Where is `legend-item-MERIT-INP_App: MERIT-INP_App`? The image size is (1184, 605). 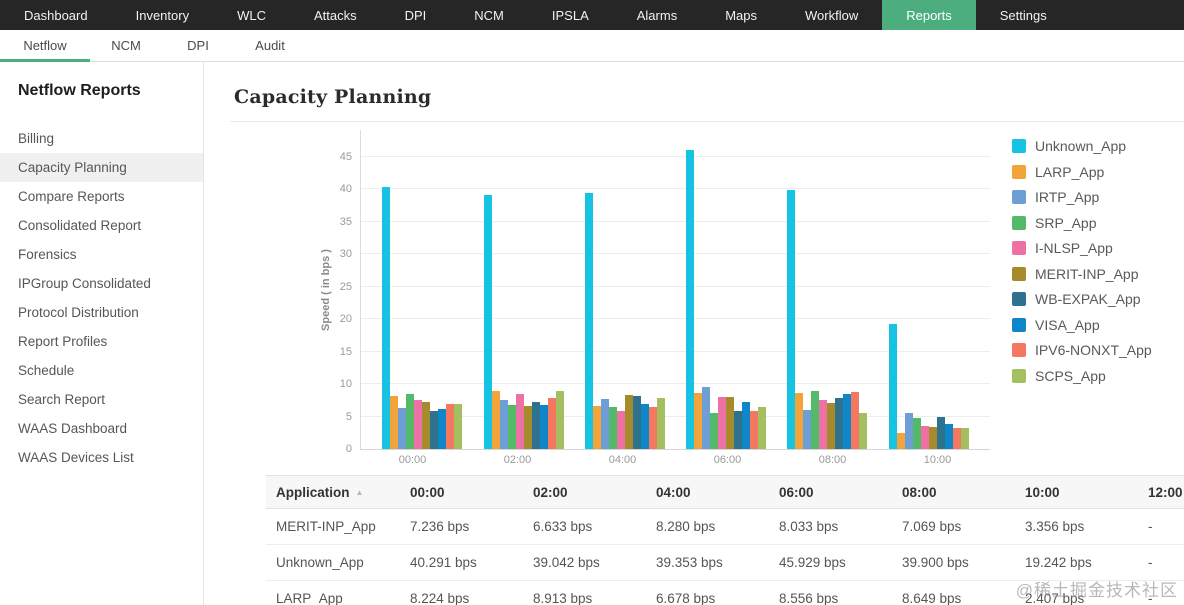 legend-item-MERIT-INP_App: MERIT-INP_App is located at coordinates (1082, 274).